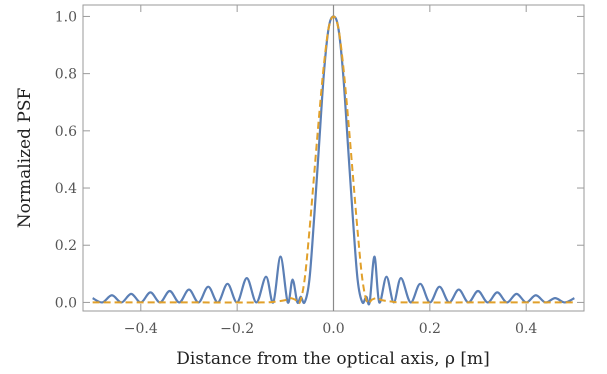 The height and width of the screenshot is (374, 607). I want to click on y-tick-label: 0.8, so click(66, 75).